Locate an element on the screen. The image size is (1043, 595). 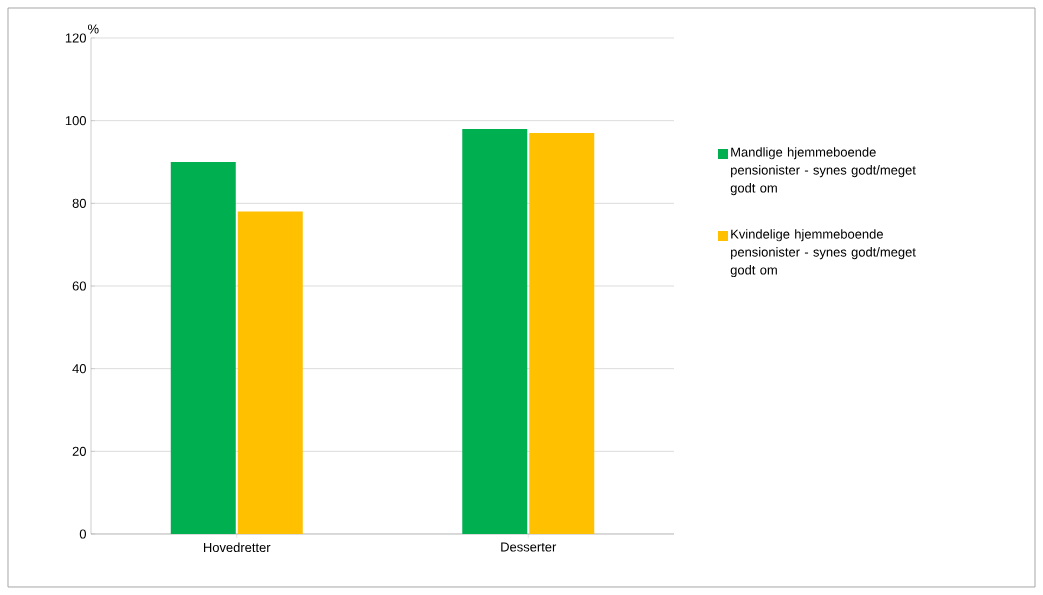
y-tick-label: 0 is located at coordinates (82, 534).